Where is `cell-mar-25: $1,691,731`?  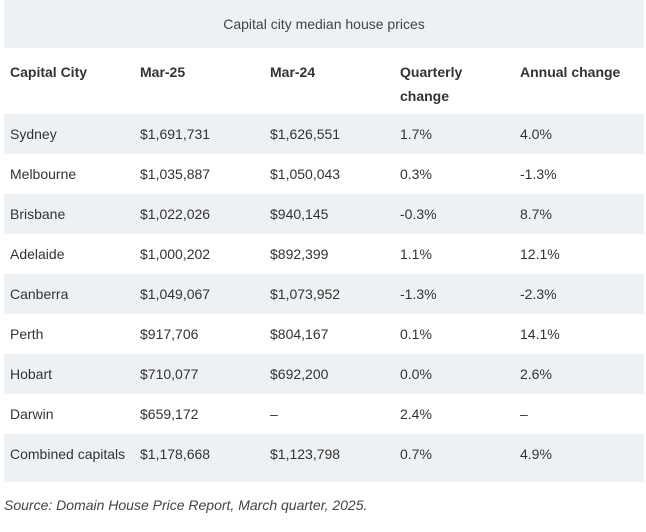
cell-mar-25: $1,691,731 is located at coordinates (175, 134).